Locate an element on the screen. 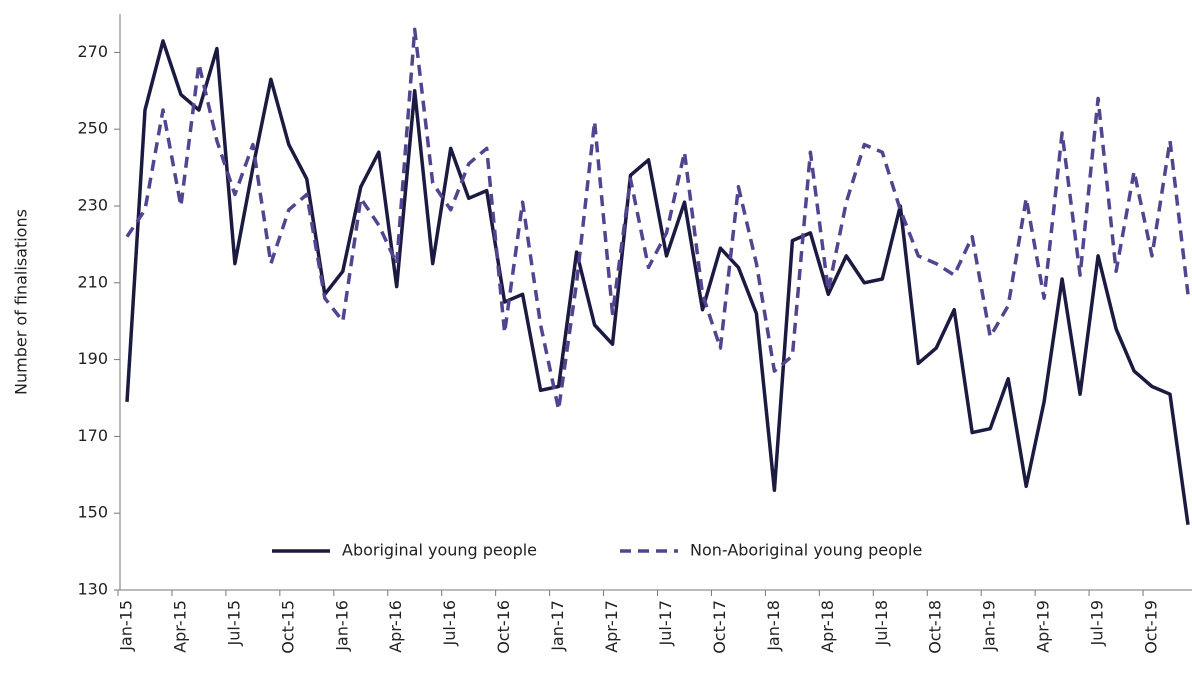  x-tick-label: Jul-19 is located at coordinates (1097, 623).